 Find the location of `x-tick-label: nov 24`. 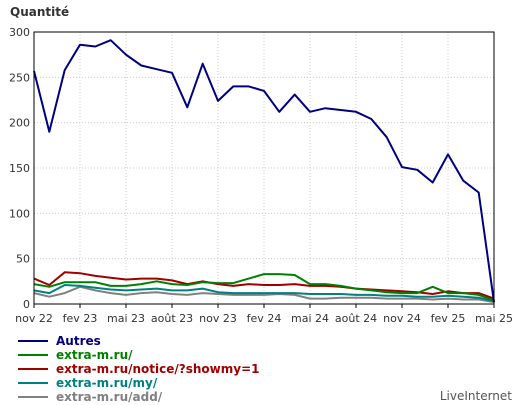

x-tick-label: nov 24 is located at coordinates (402, 318).